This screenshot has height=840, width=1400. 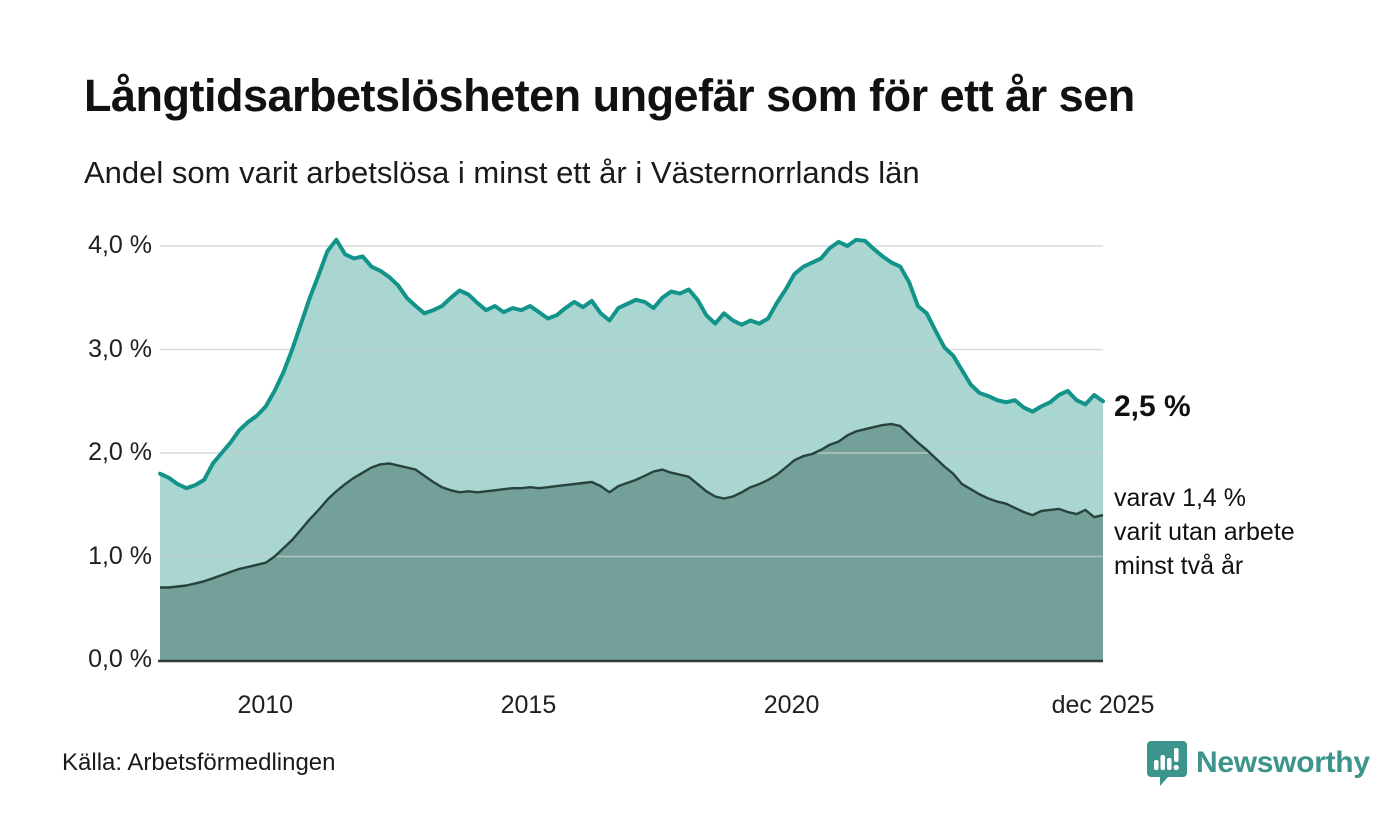 What do you see at coordinates (1152, 406) in the screenshot?
I see `end-annotation-total: 2,5 %` at bounding box center [1152, 406].